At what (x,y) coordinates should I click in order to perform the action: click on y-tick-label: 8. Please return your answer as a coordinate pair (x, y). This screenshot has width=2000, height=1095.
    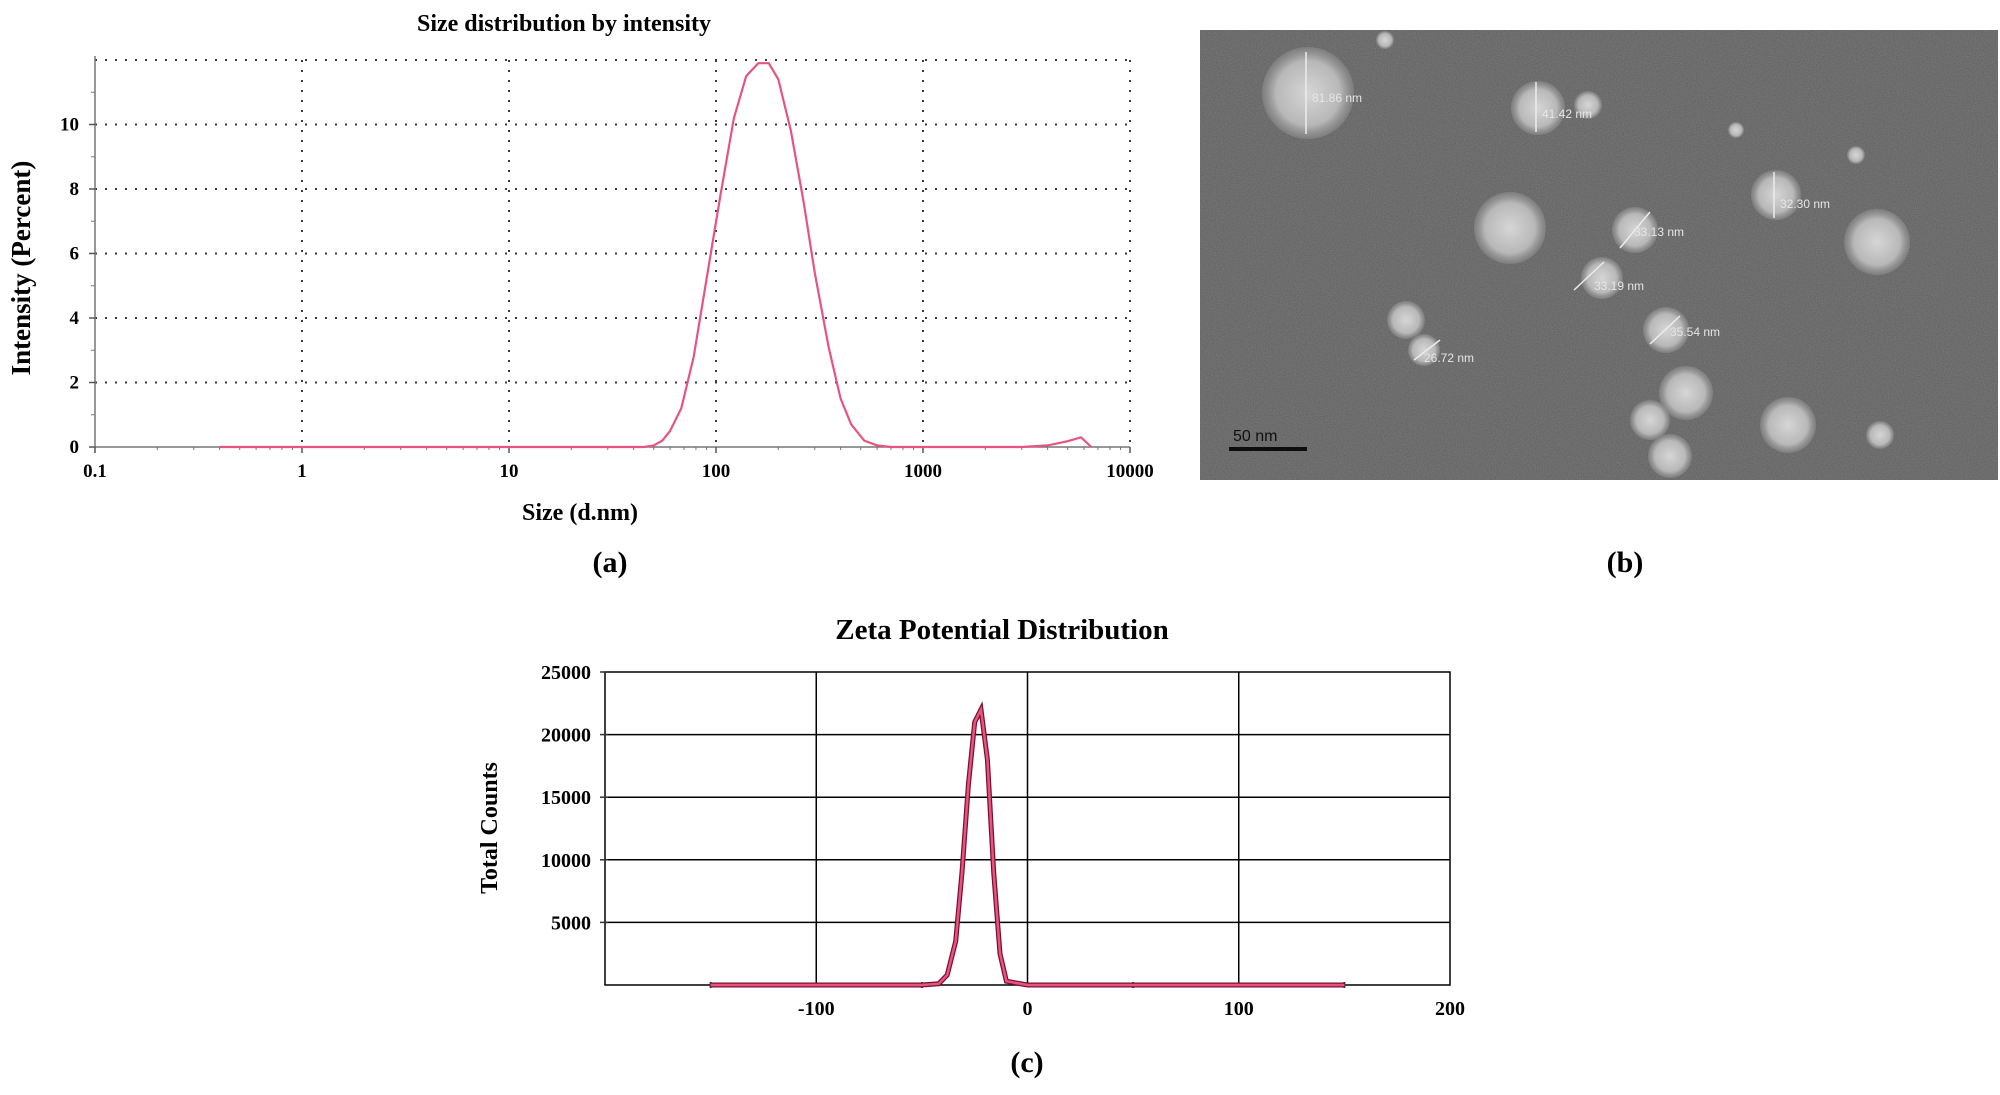
    Looking at the image, I should click on (75, 189).